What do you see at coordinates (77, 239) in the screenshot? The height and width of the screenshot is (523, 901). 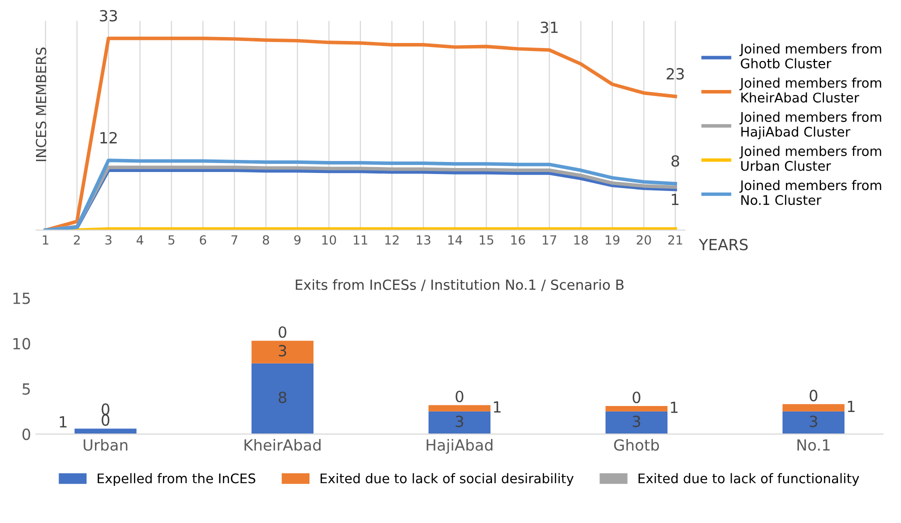 I see `x-tick-label: 2` at bounding box center [77, 239].